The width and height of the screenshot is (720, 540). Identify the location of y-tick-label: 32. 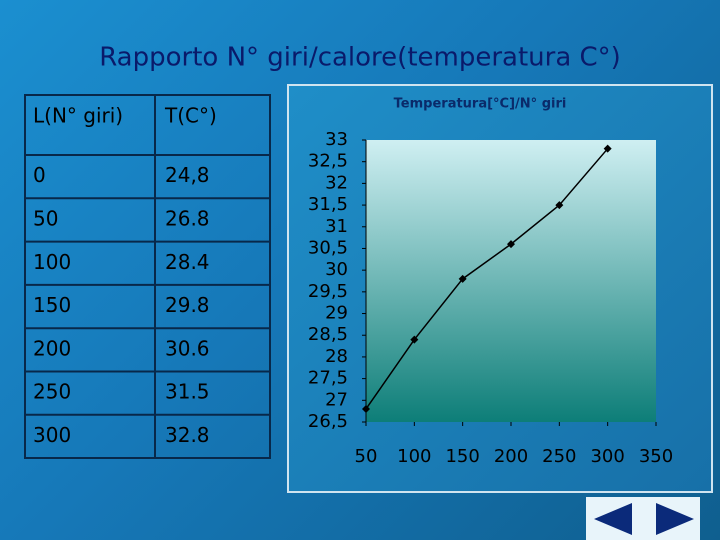
(336, 182).